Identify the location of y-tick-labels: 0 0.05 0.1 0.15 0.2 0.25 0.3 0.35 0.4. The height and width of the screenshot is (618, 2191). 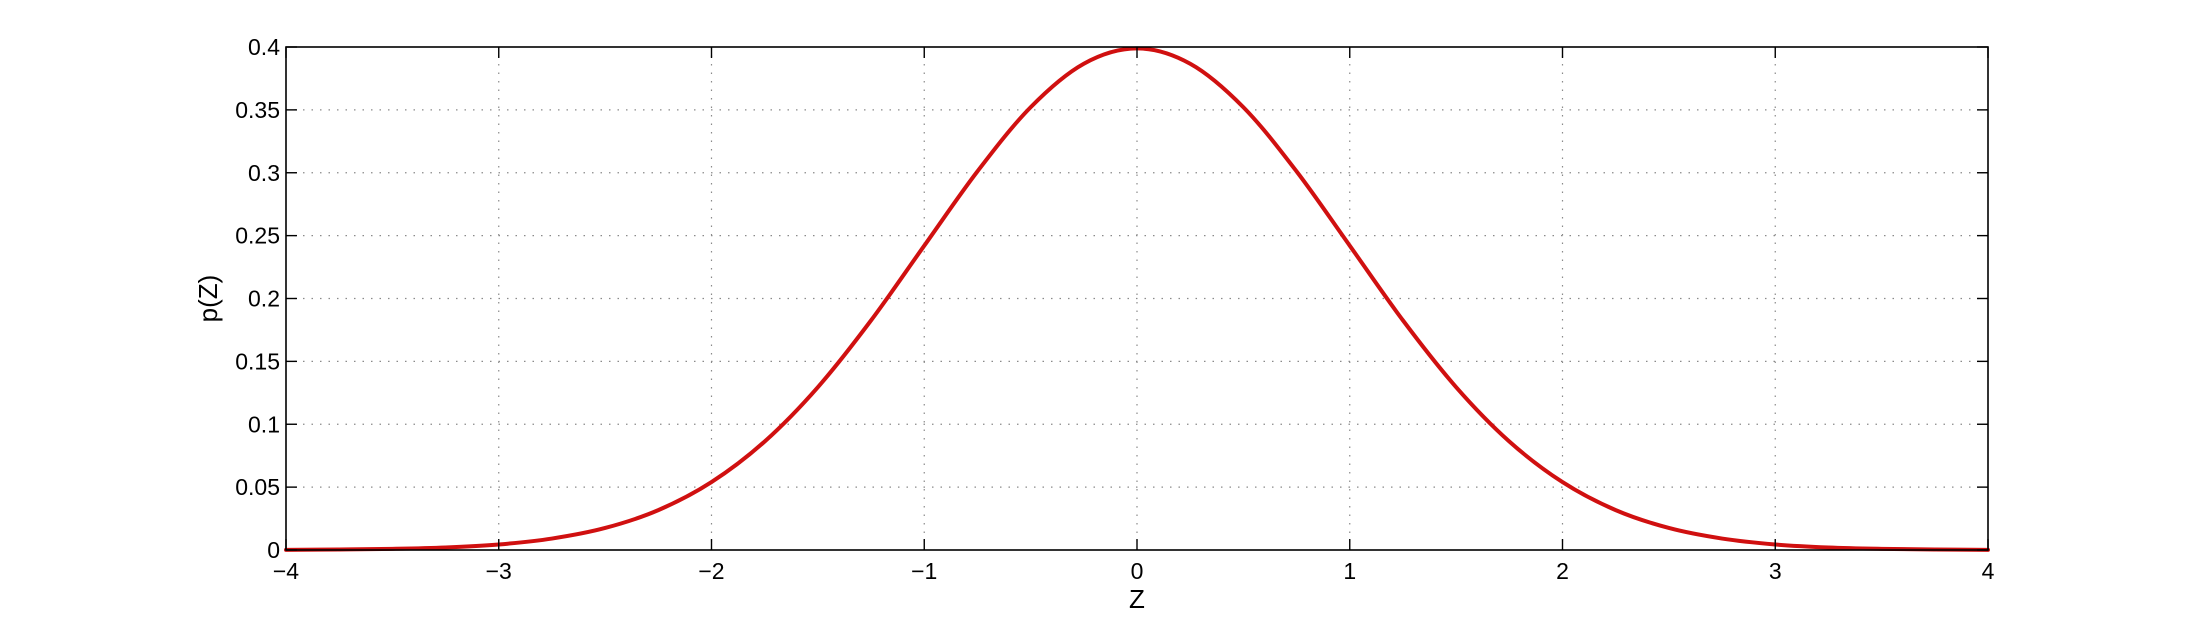
(257, 298).